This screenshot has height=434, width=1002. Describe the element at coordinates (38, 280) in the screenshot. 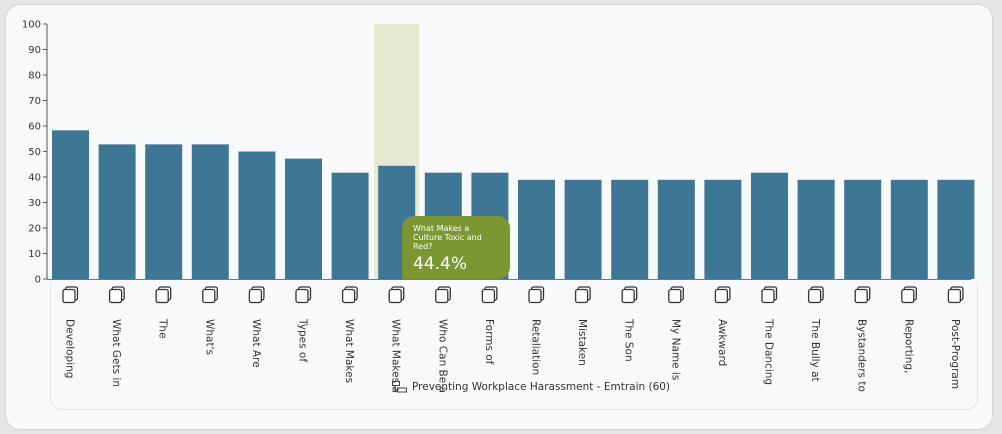

I see `y-tick-label: 0` at that location.